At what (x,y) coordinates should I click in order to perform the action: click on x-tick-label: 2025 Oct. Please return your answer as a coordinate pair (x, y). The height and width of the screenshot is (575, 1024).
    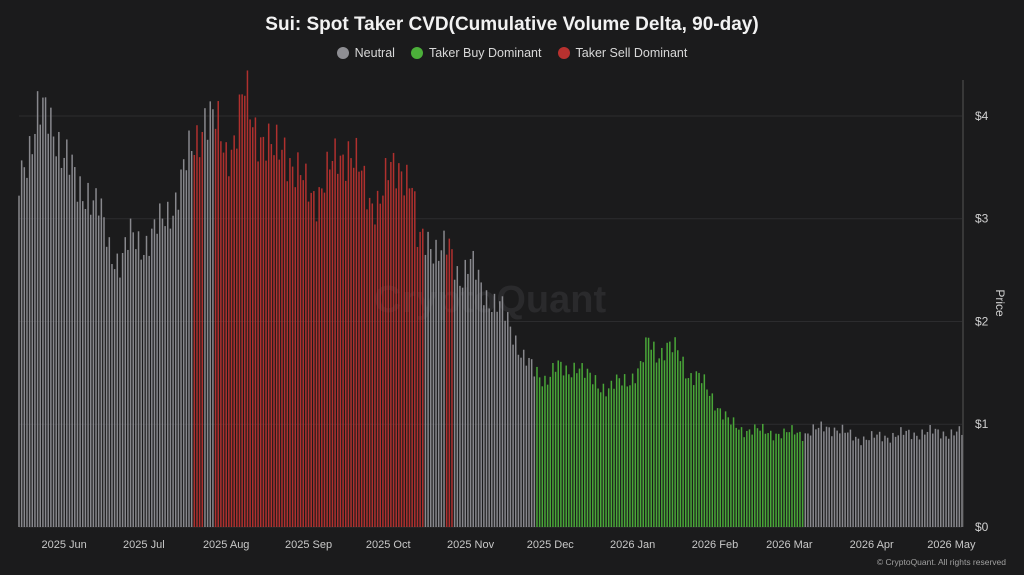
    Looking at the image, I should click on (388, 545).